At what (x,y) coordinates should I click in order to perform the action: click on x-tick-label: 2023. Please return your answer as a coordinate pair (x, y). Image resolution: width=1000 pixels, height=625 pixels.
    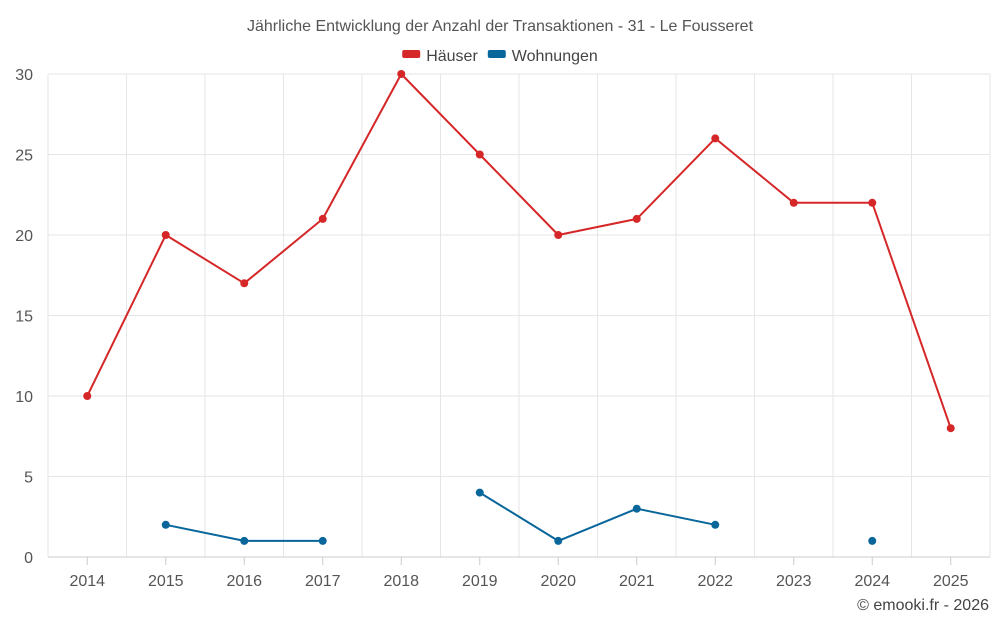
    Looking at the image, I should click on (794, 581).